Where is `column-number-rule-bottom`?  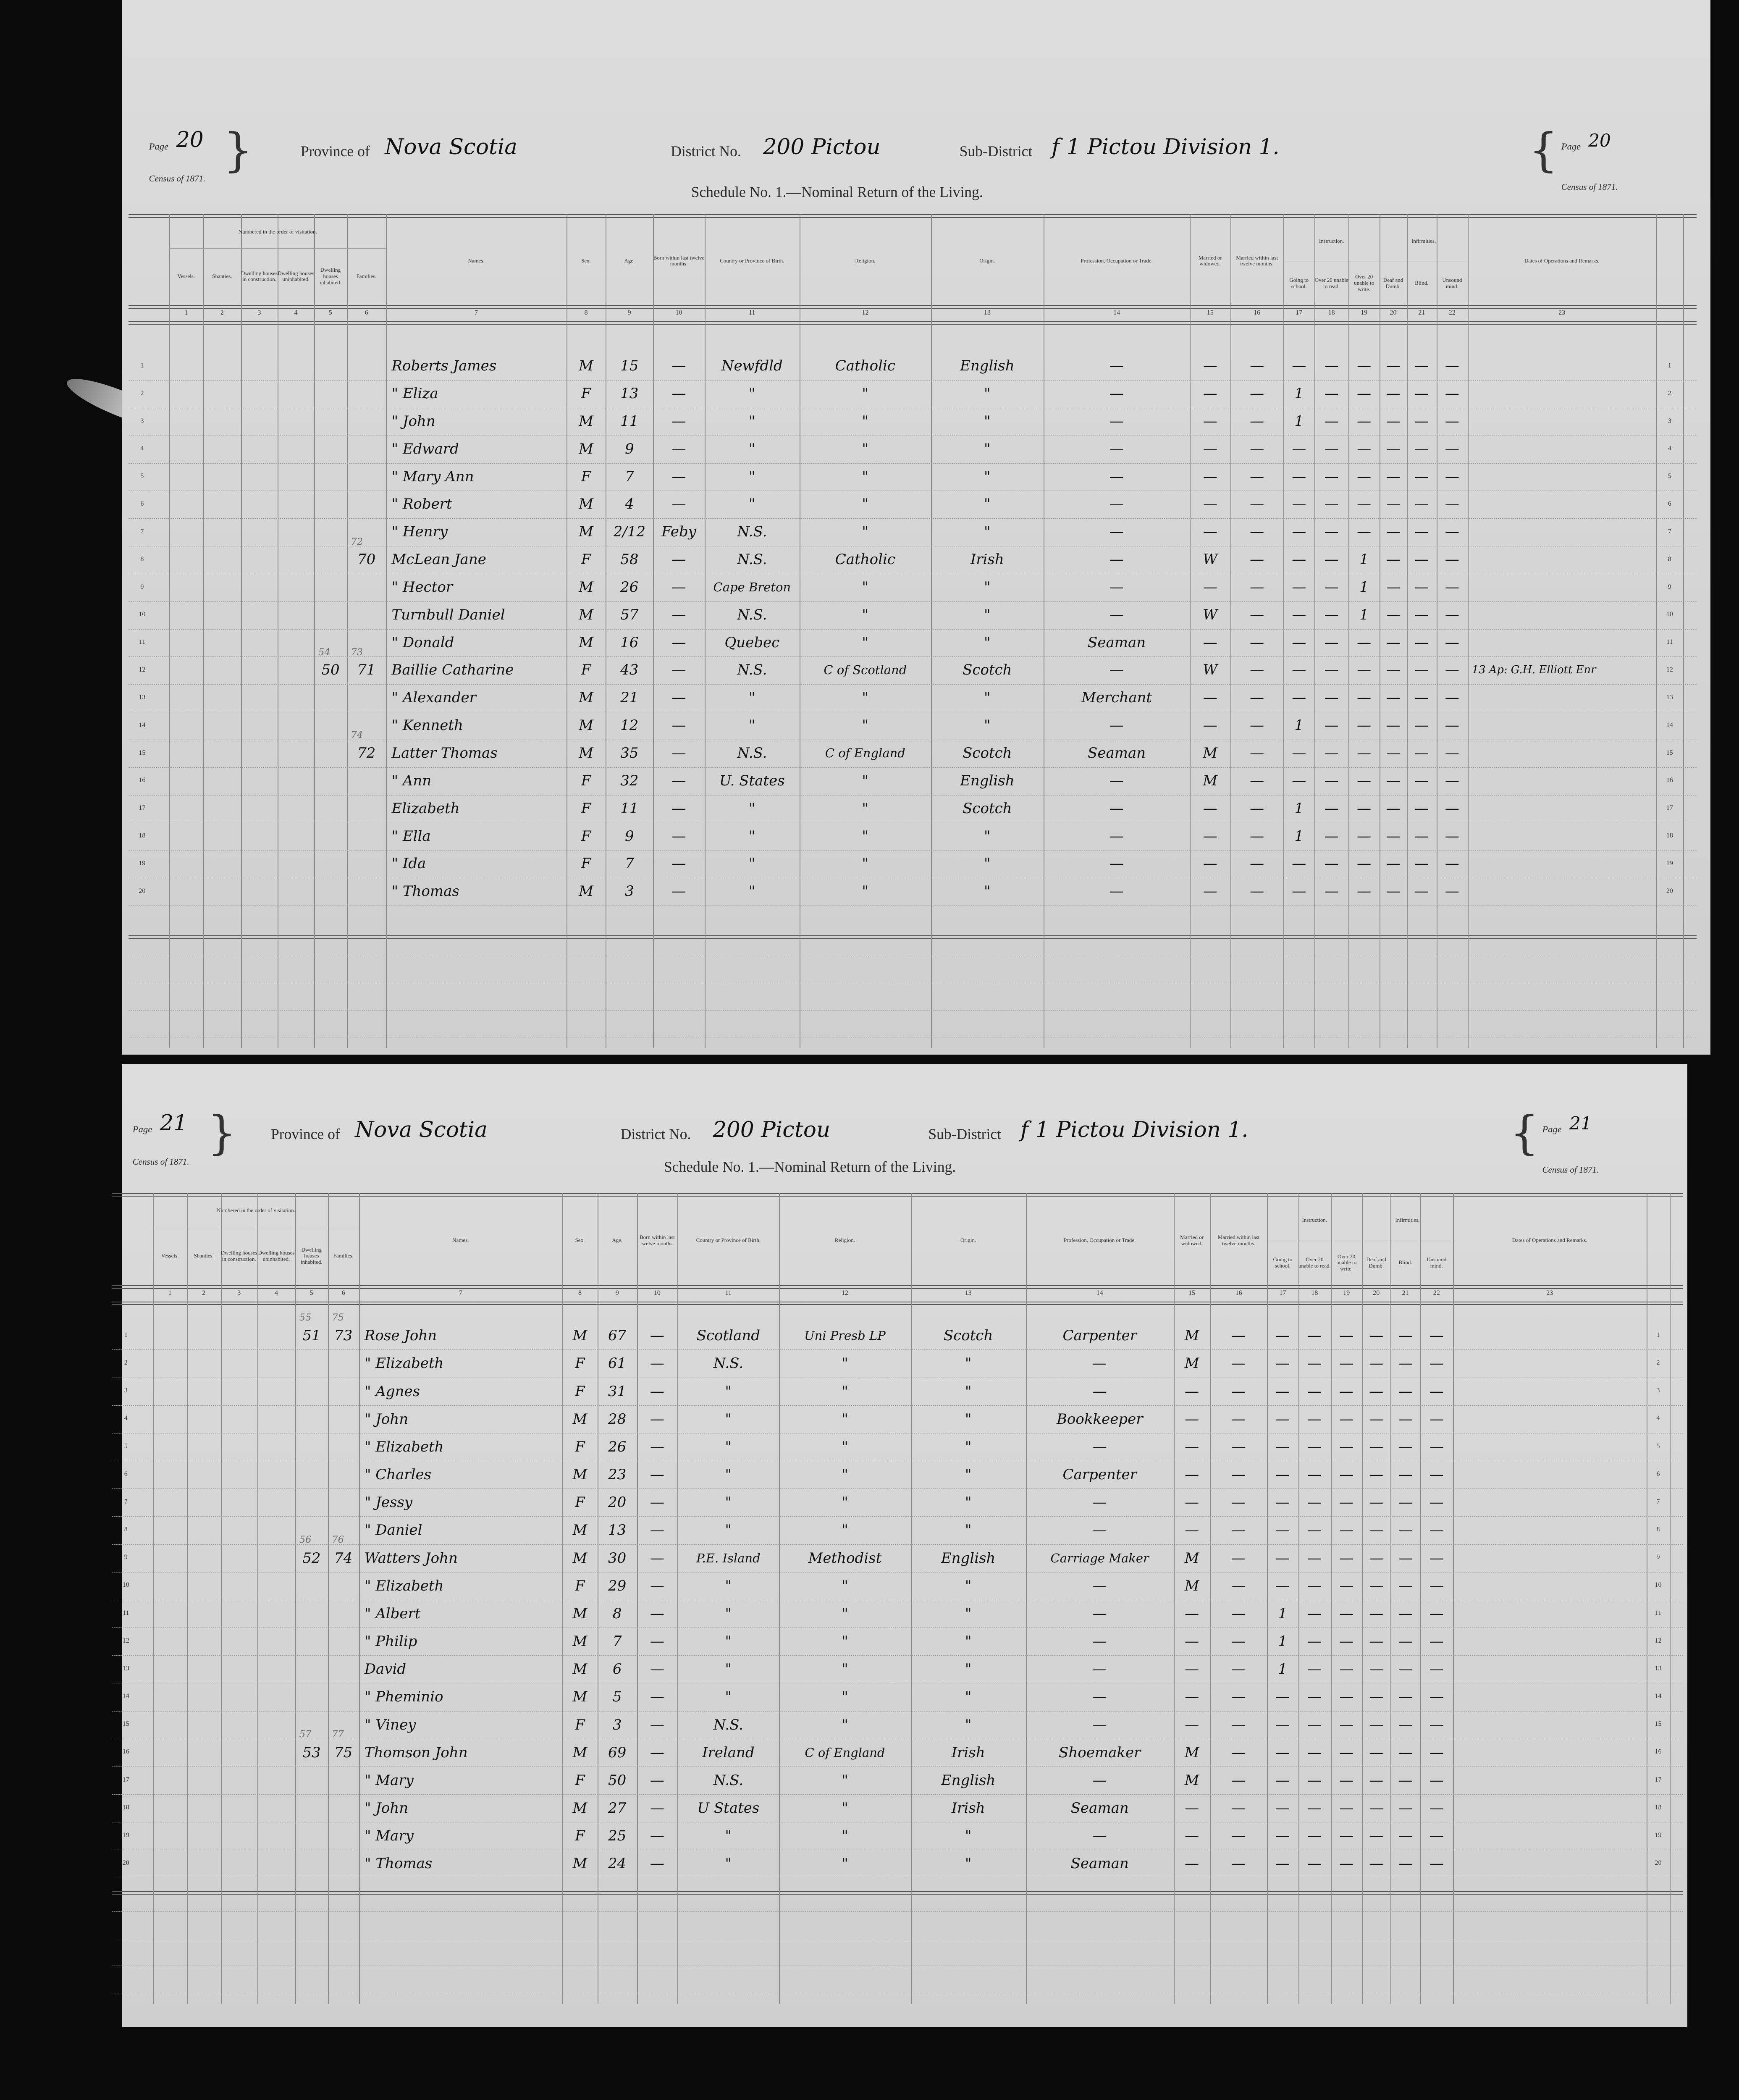 column-number-rule-bottom is located at coordinates (913, 323).